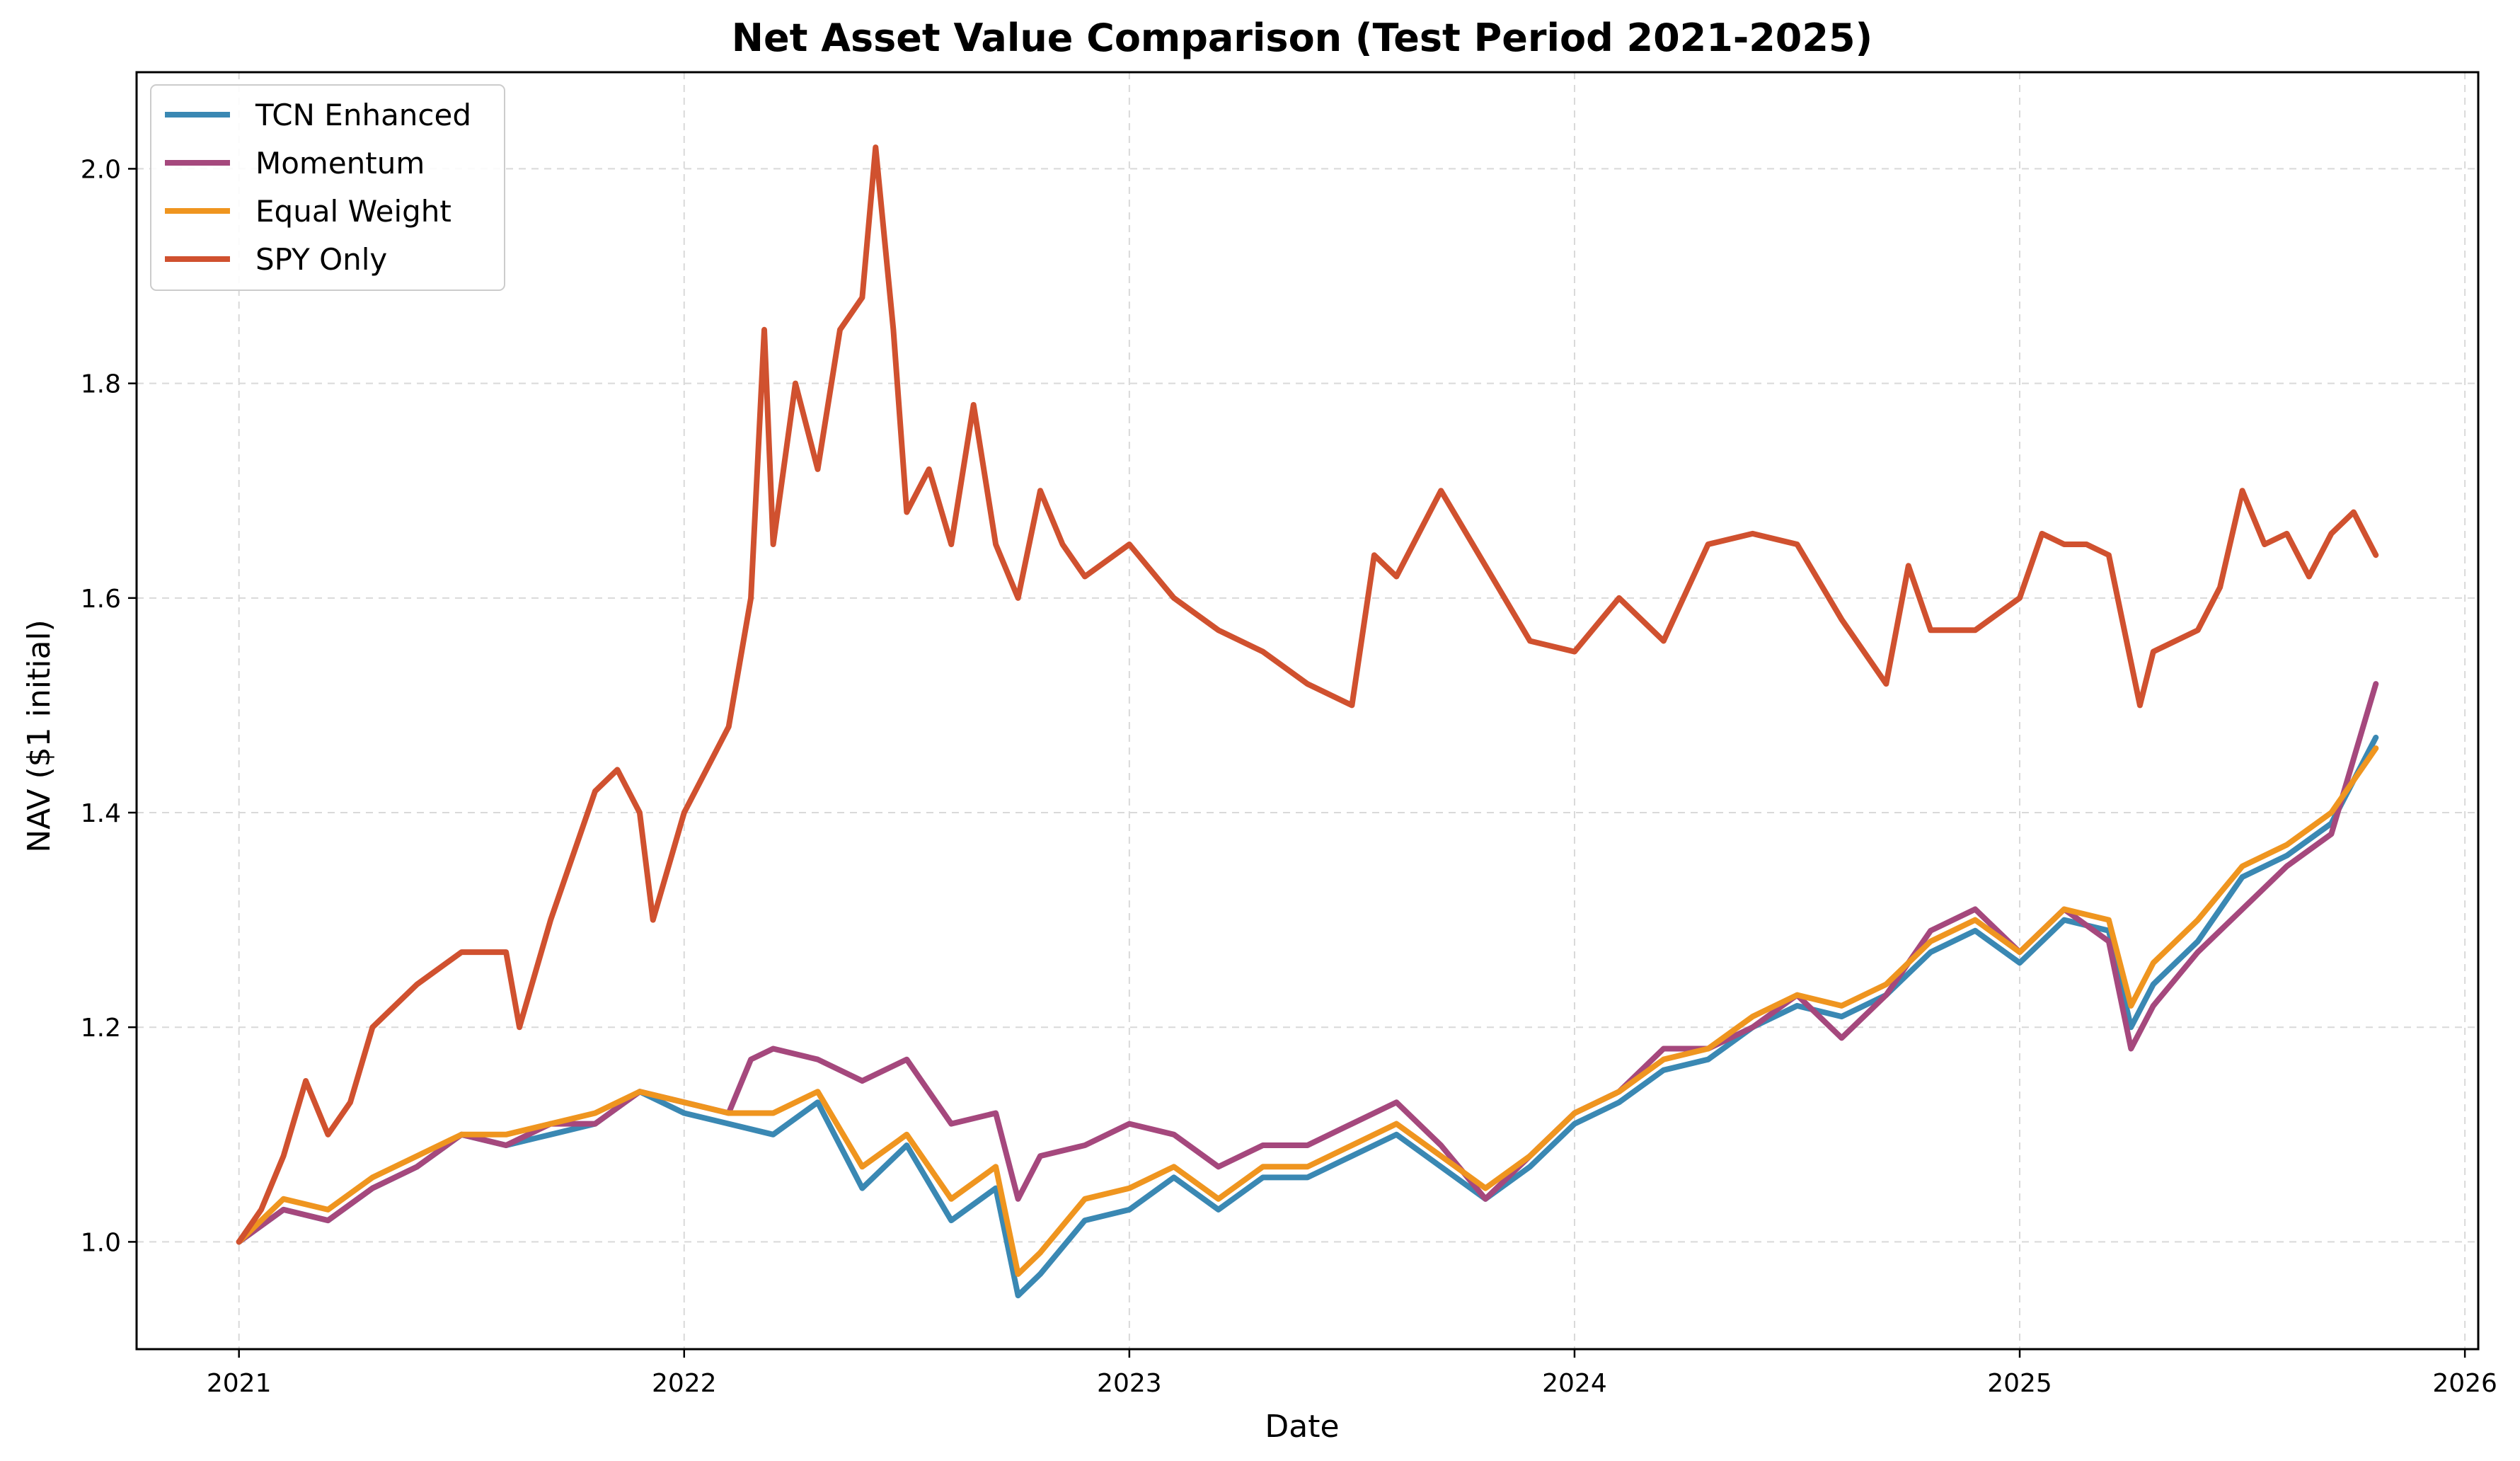  Describe the element at coordinates (684, 1384) in the screenshot. I see `x-tick-label: 2022` at that location.